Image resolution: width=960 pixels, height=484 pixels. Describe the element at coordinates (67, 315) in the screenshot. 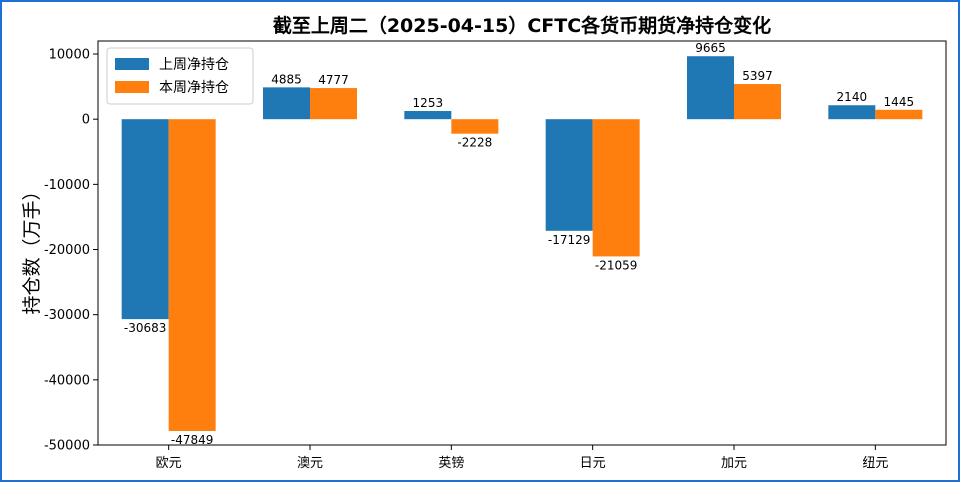

I see `y-tick-label: -30000` at that location.